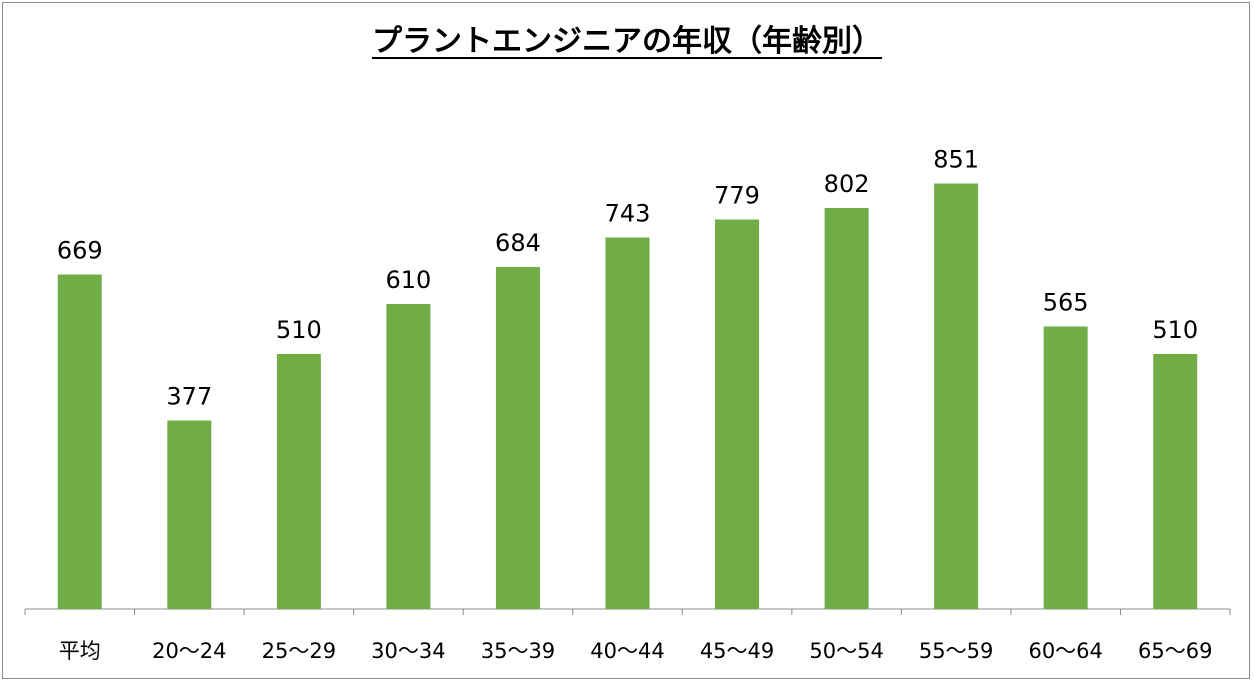 Image resolution: width=1254 pixels, height=683 pixels. What do you see at coordinates (847, 184) in the screenshot?
I see `data-label: 802` at bounding box center [847, 184].